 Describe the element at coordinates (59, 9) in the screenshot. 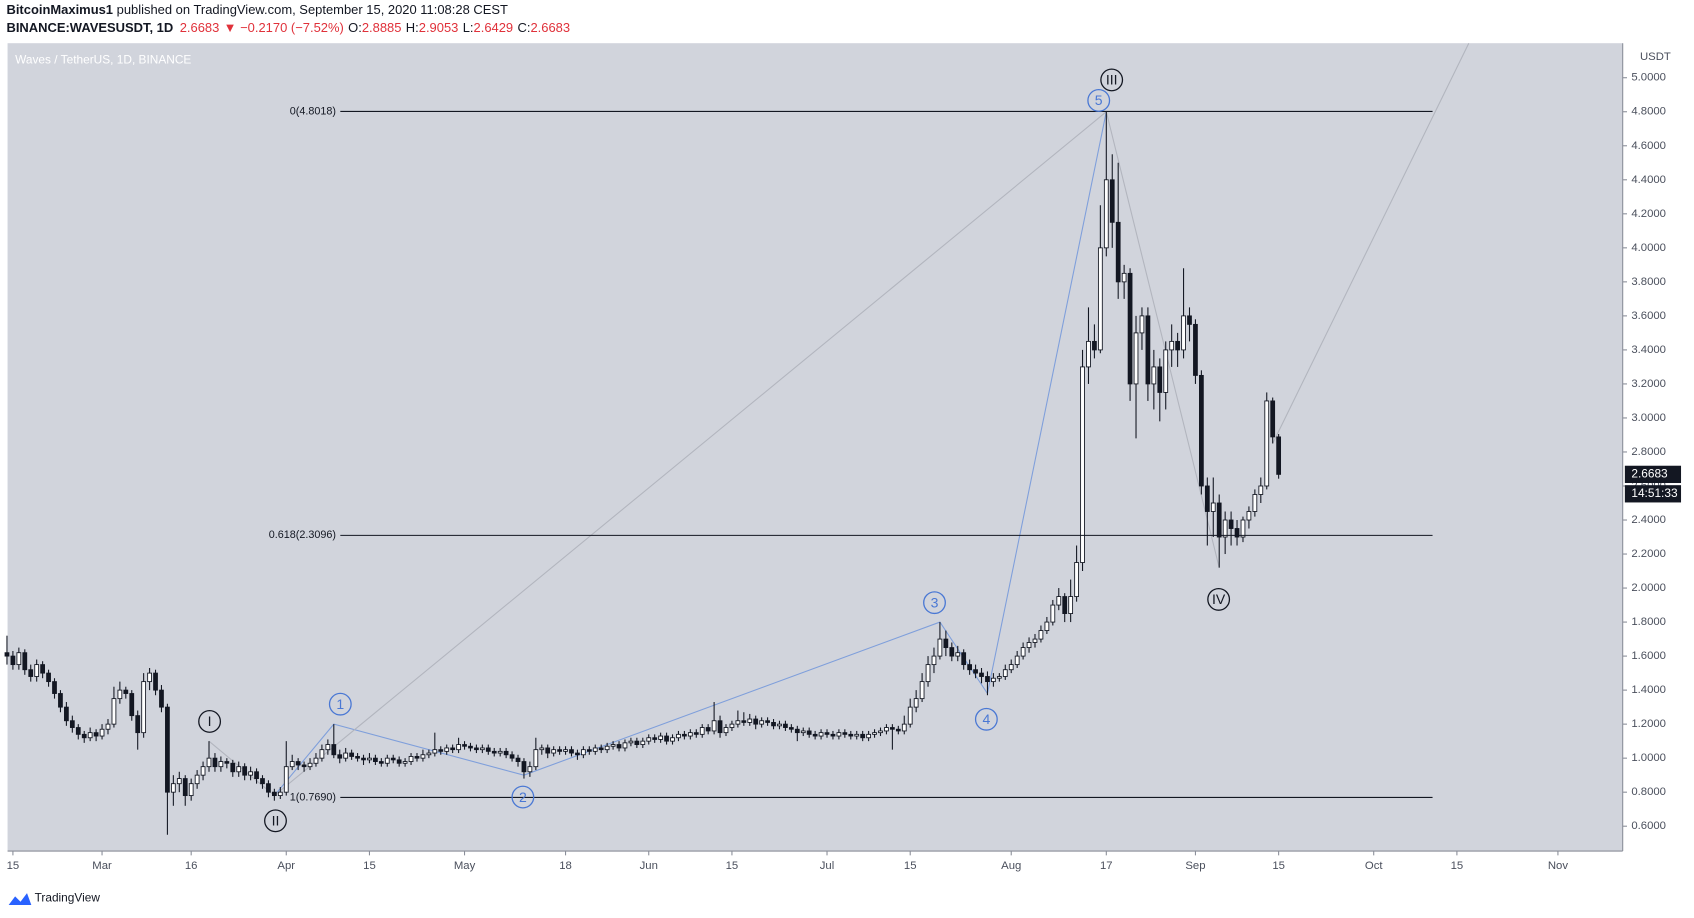

I see `author: BitcoinMaximus1` at that location.